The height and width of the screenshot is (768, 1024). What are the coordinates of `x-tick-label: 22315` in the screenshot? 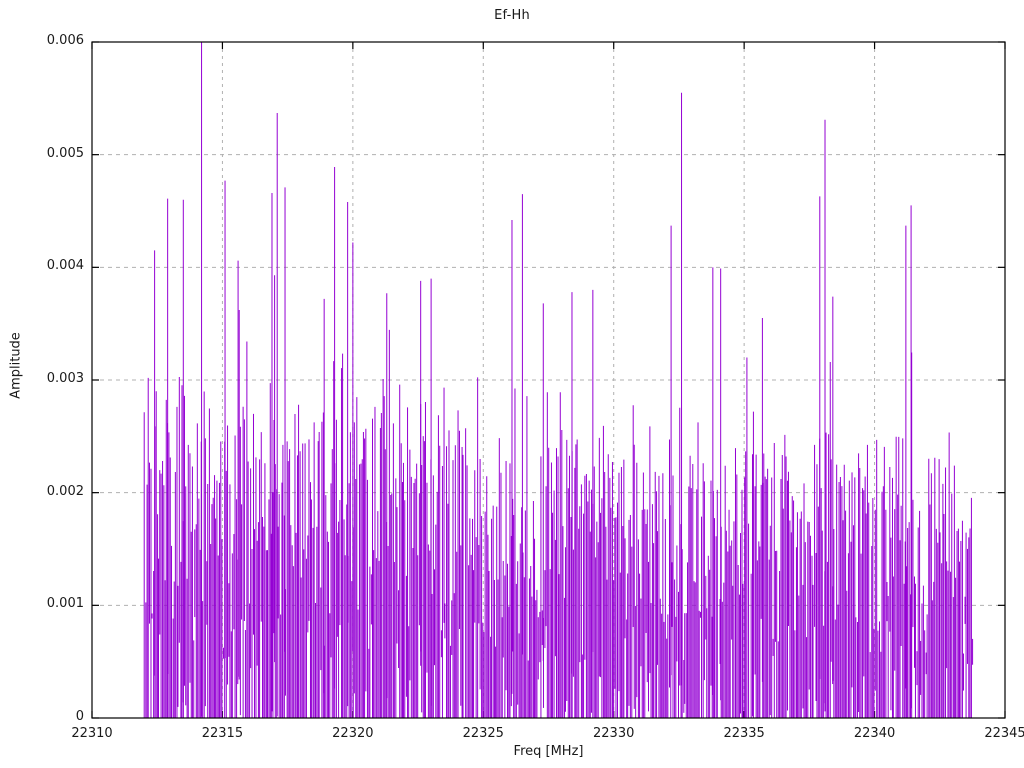 It's located at (222, 733).